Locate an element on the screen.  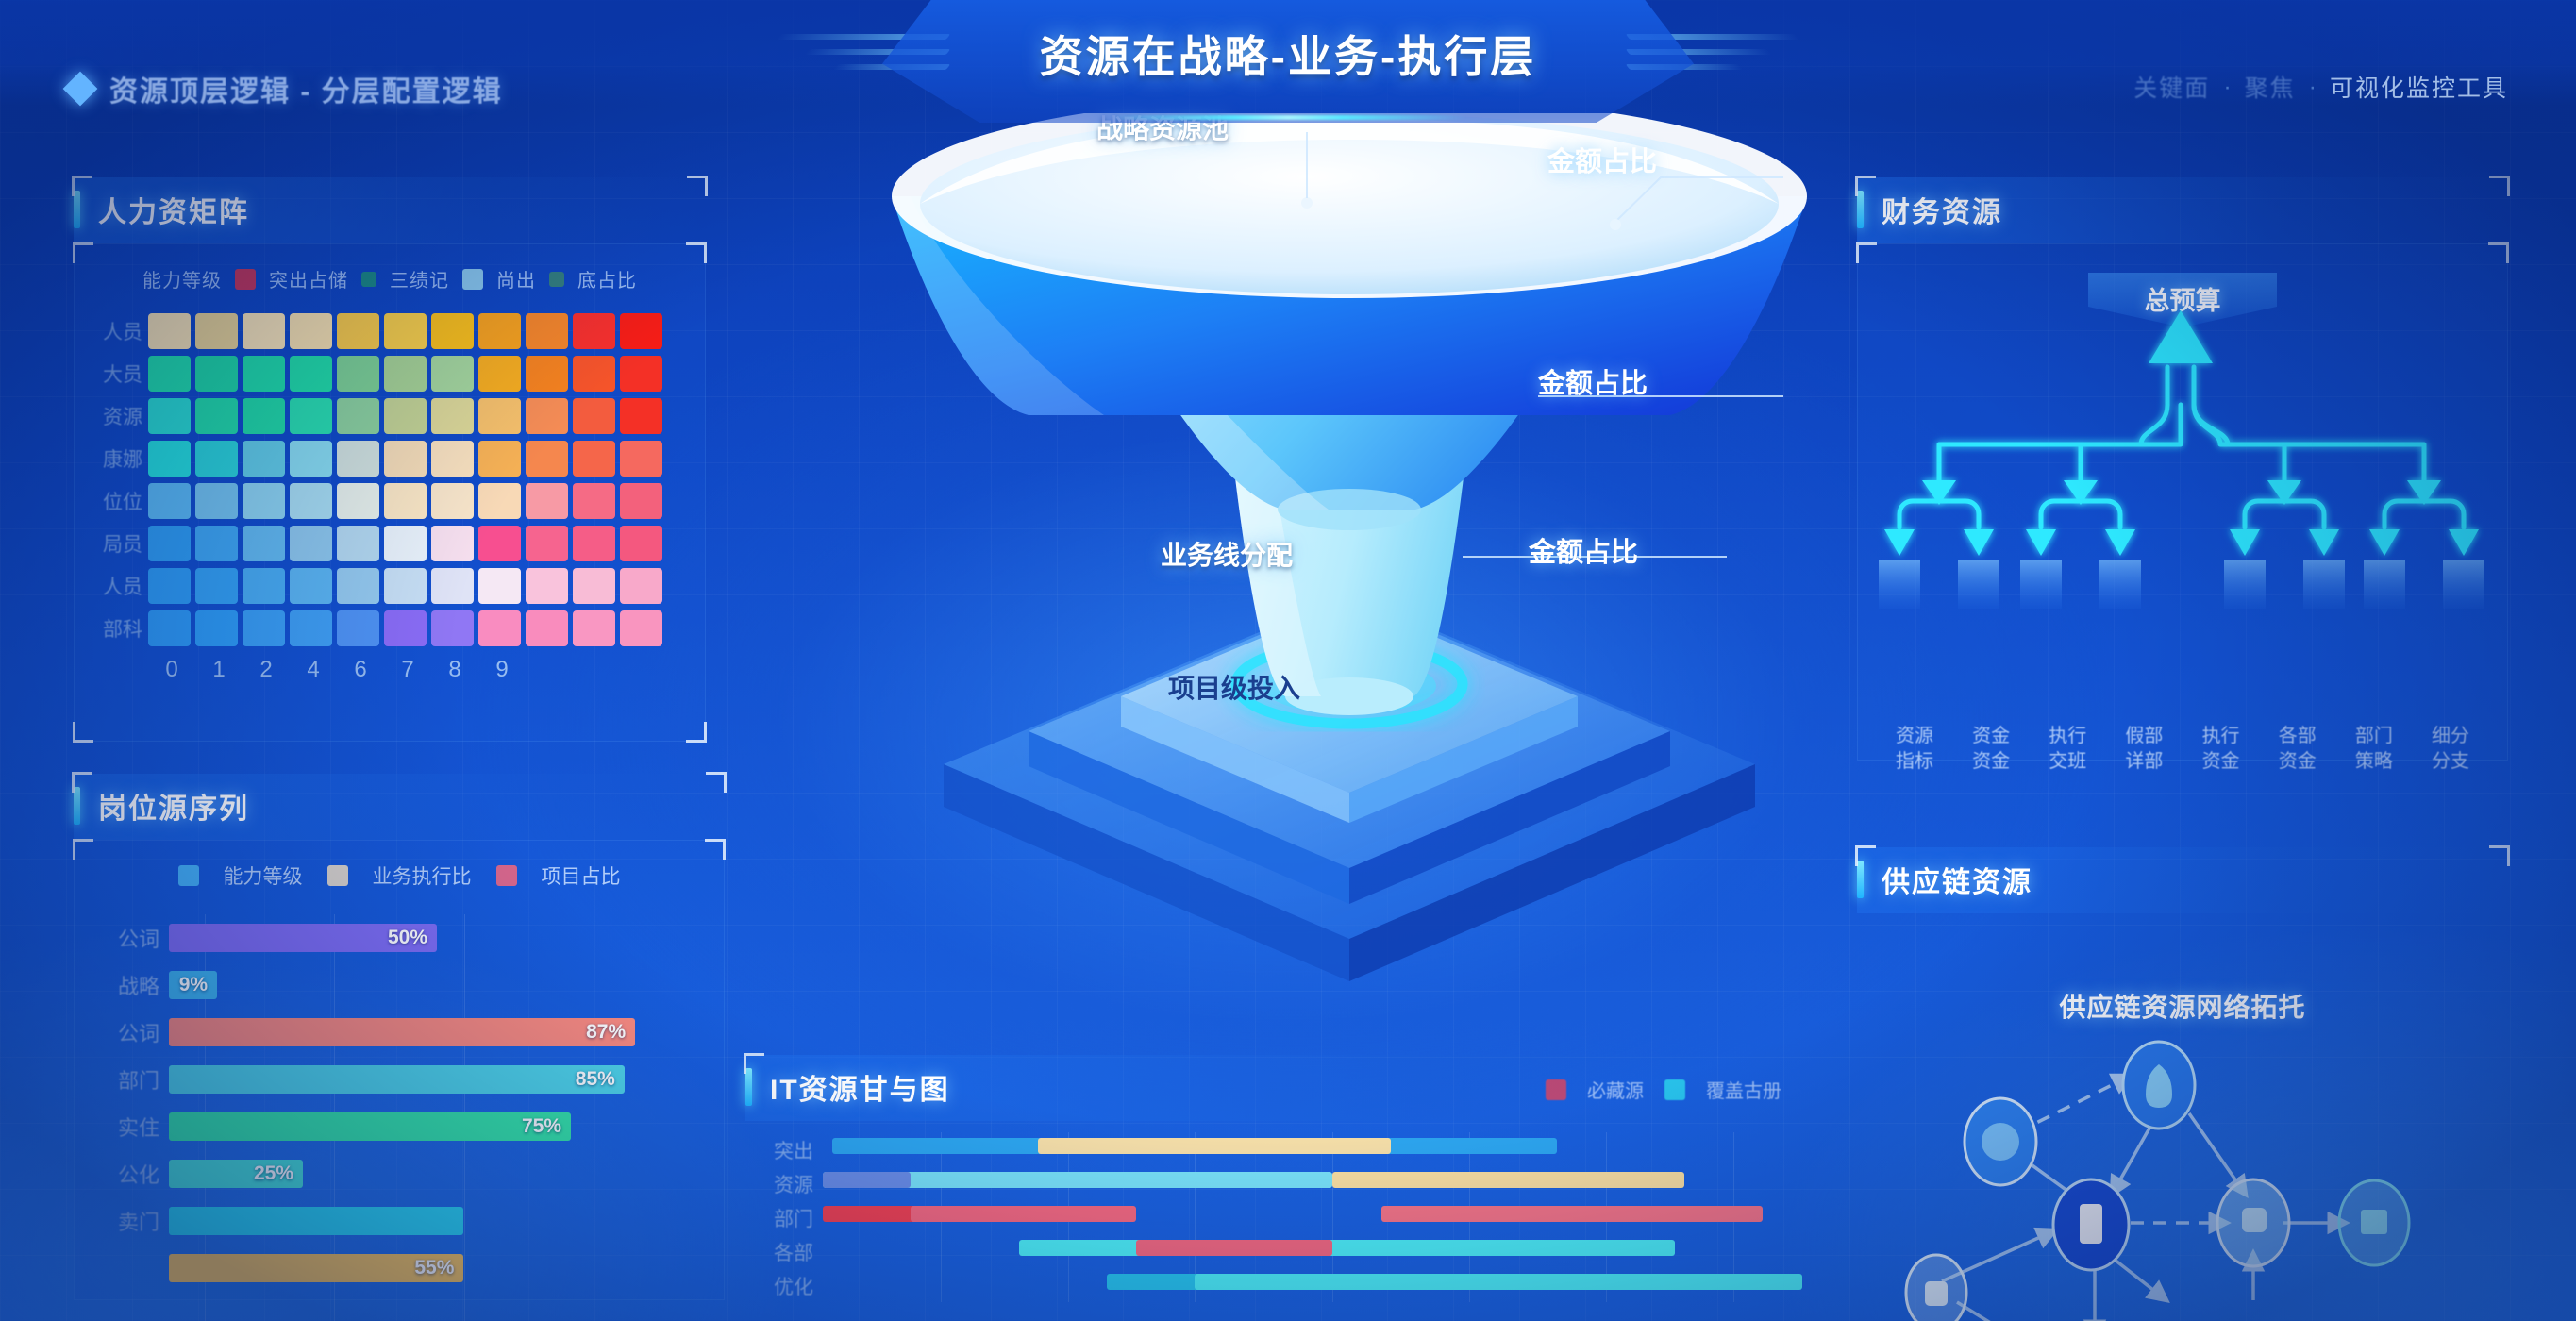
bar-fill: 75% is located at coordinates (370, 1126).